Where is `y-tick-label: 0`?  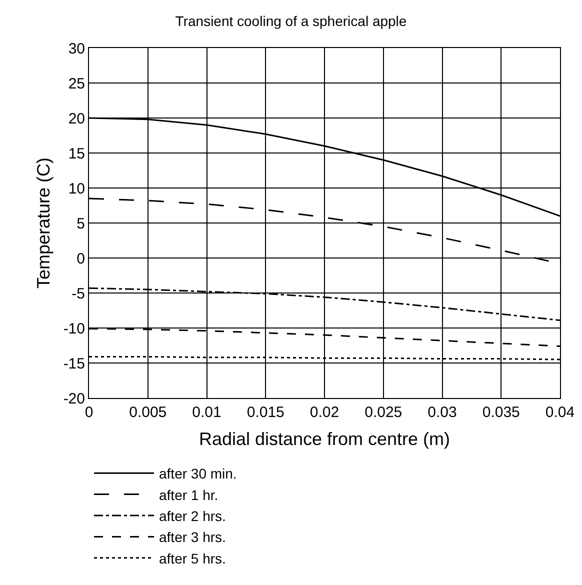
y-tick-label: 0 is located at coordinates (80, 259).